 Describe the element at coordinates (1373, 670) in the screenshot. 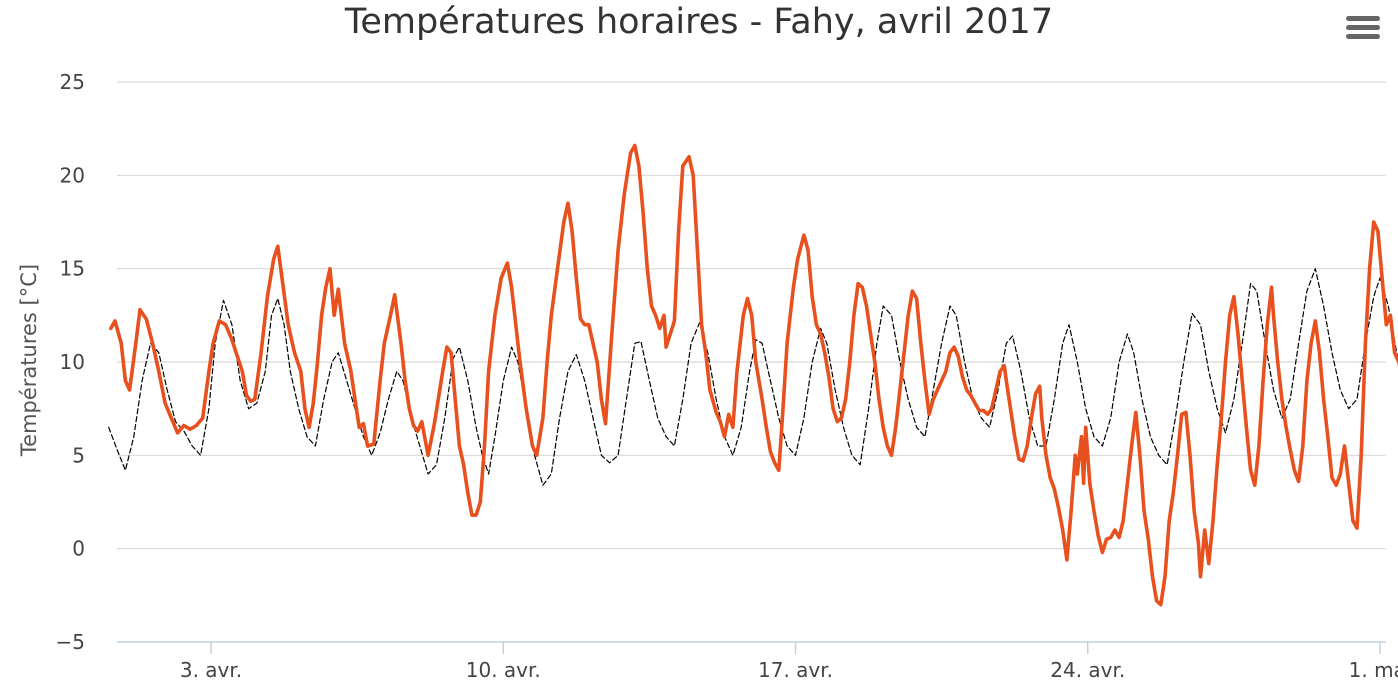

I see `x-tick-label: 1. mai` at that location.